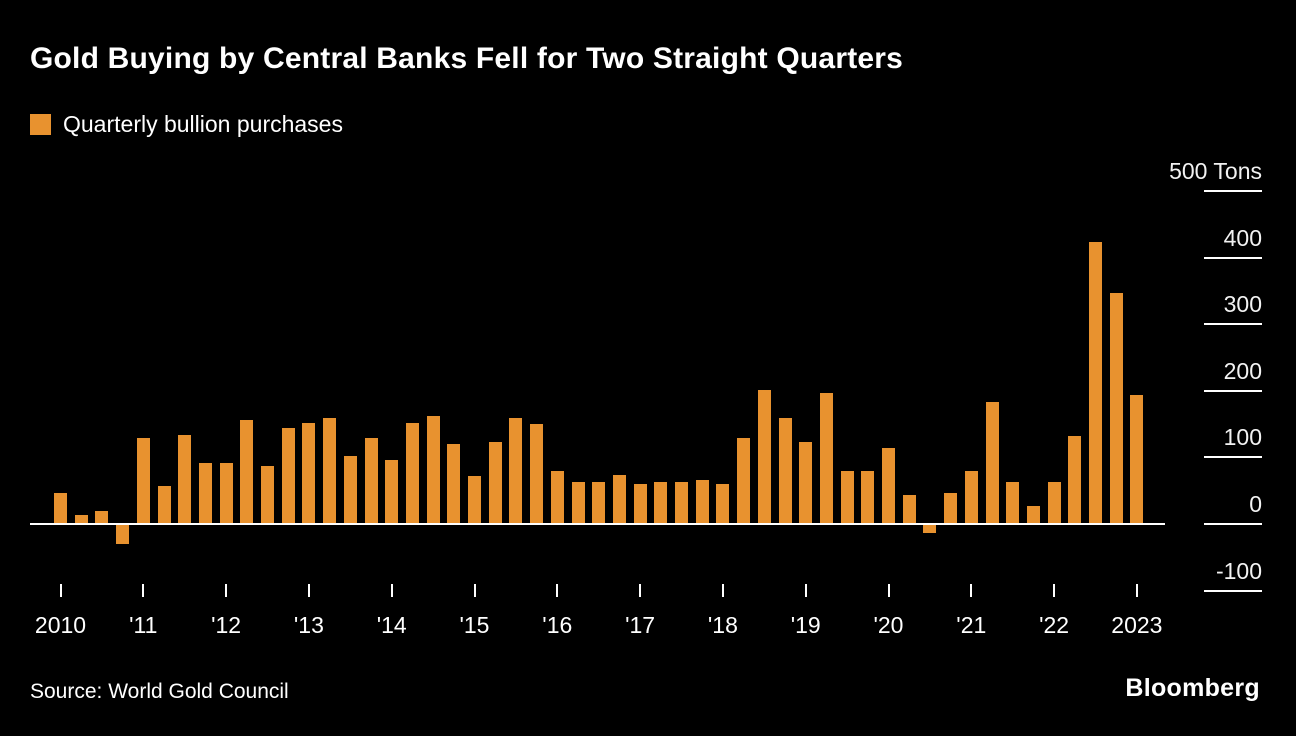 Image resolution: width=1296 pixels, height=736 pixels. What do you see at coordinates (971, 625) in the screenshot?
I see `x-tick-label: '21` at bounding box center [971, 625].